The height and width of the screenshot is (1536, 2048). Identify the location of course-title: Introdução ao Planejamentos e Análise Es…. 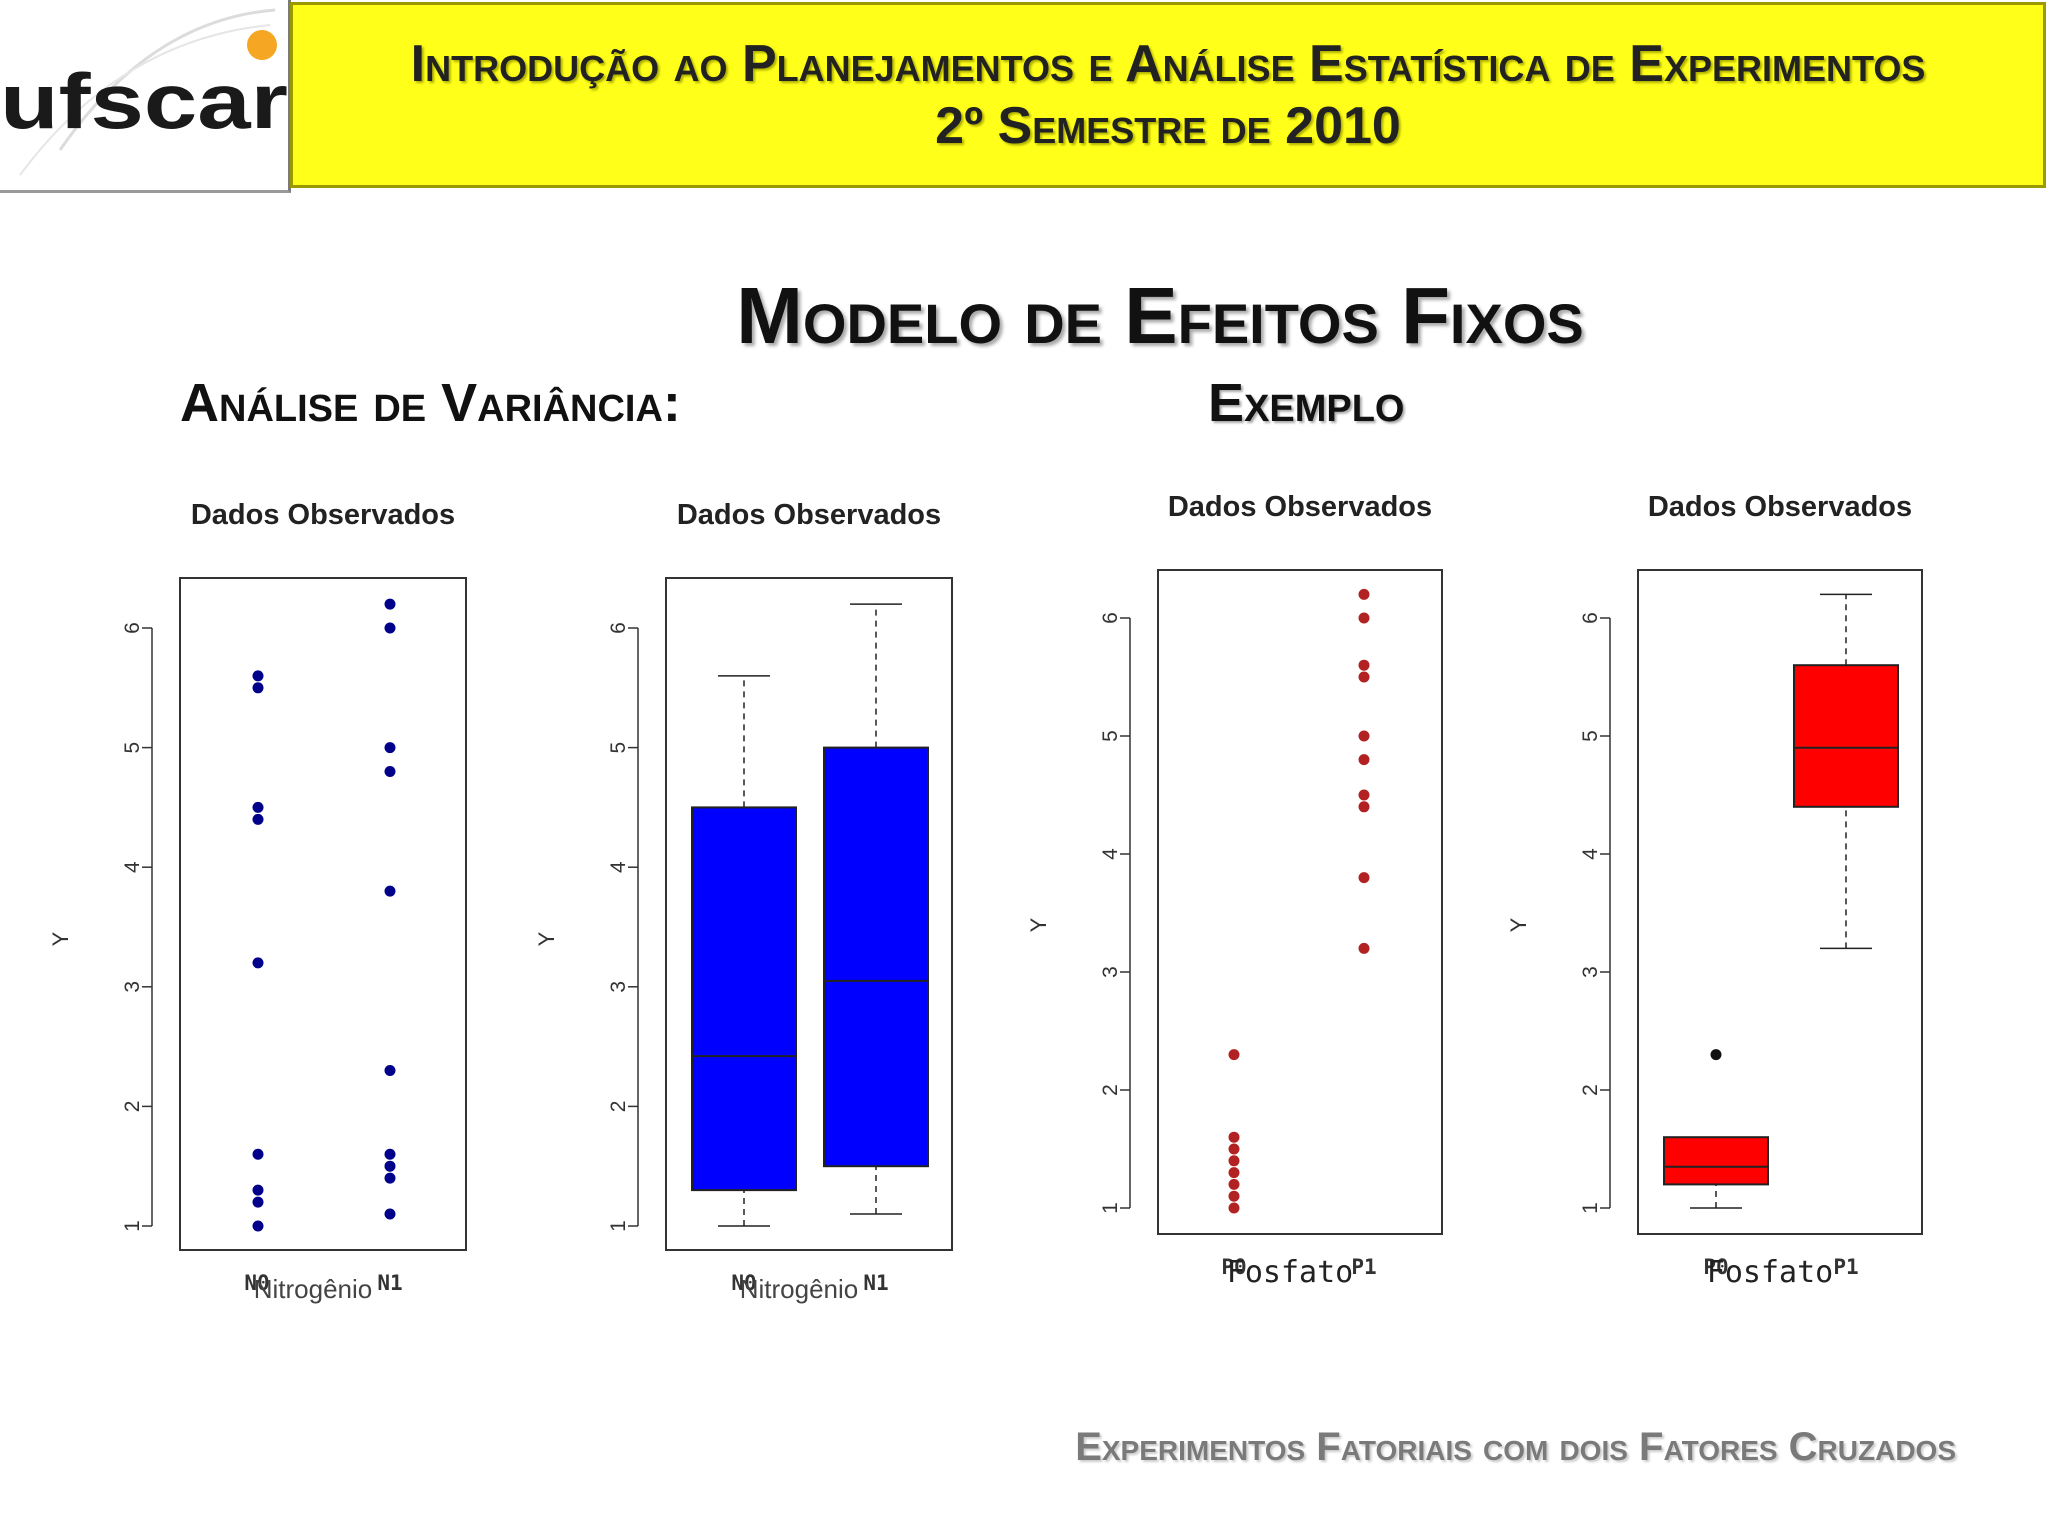
(1168, 64).